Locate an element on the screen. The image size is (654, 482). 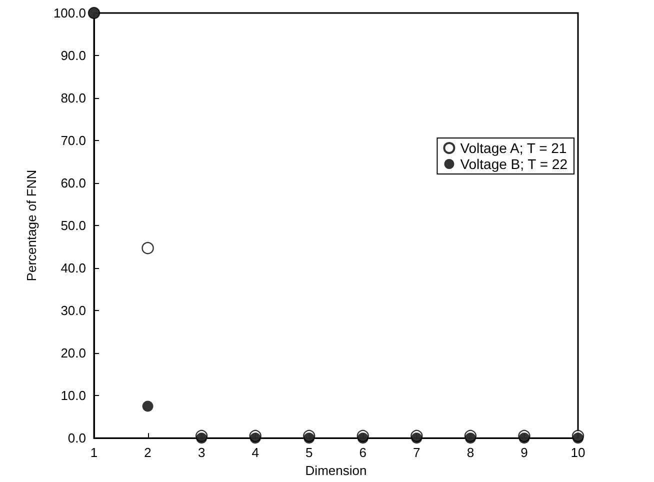
x-tick-label: 5 is located at coordinates (309, 452).